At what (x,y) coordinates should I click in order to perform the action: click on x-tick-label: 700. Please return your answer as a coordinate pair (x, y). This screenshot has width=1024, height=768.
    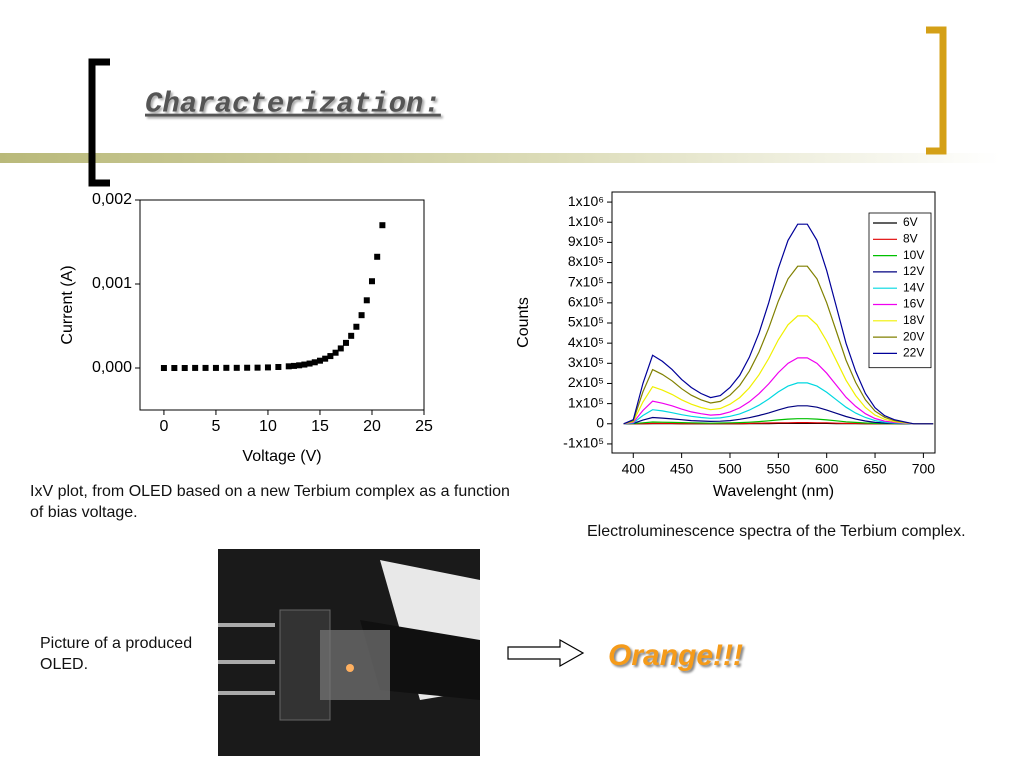
    Looking at the image, I should click on (924, 469).